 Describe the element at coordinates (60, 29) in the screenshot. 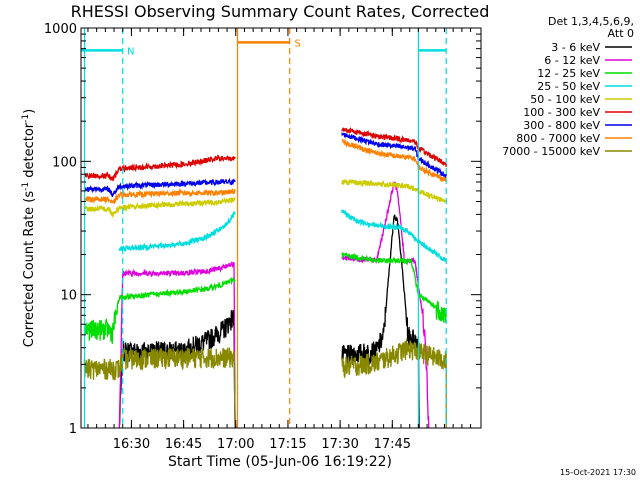

I see `y-tick-label: 1000` at that location.